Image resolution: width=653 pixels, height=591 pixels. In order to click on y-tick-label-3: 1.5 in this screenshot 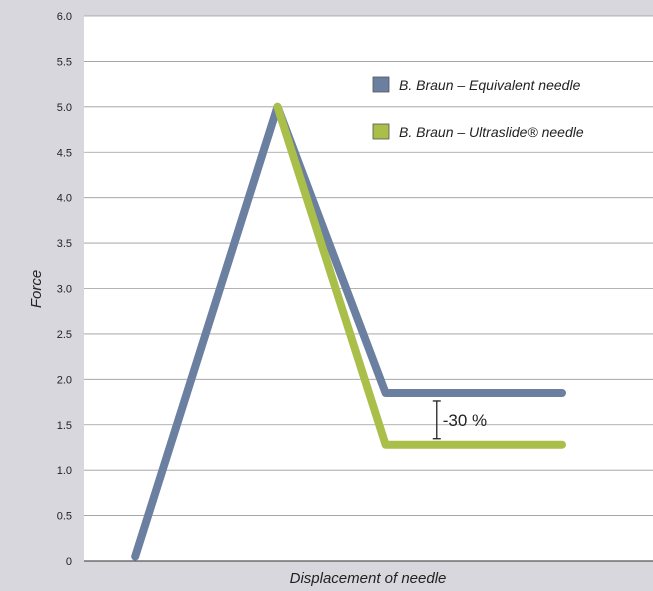, I will do `click(64, 426)`.